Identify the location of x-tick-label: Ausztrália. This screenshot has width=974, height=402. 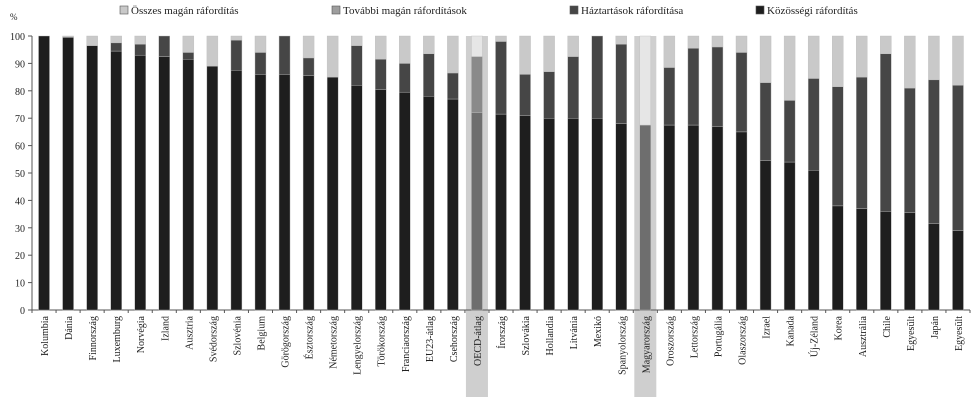
(863, 336).